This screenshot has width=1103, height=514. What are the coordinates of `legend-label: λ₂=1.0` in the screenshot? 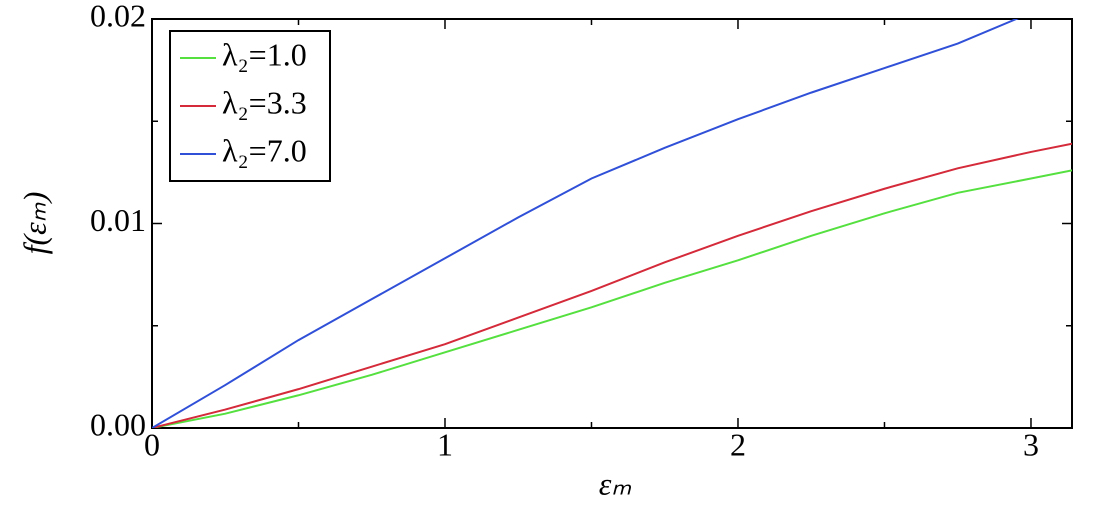 It's located at (264, 54).